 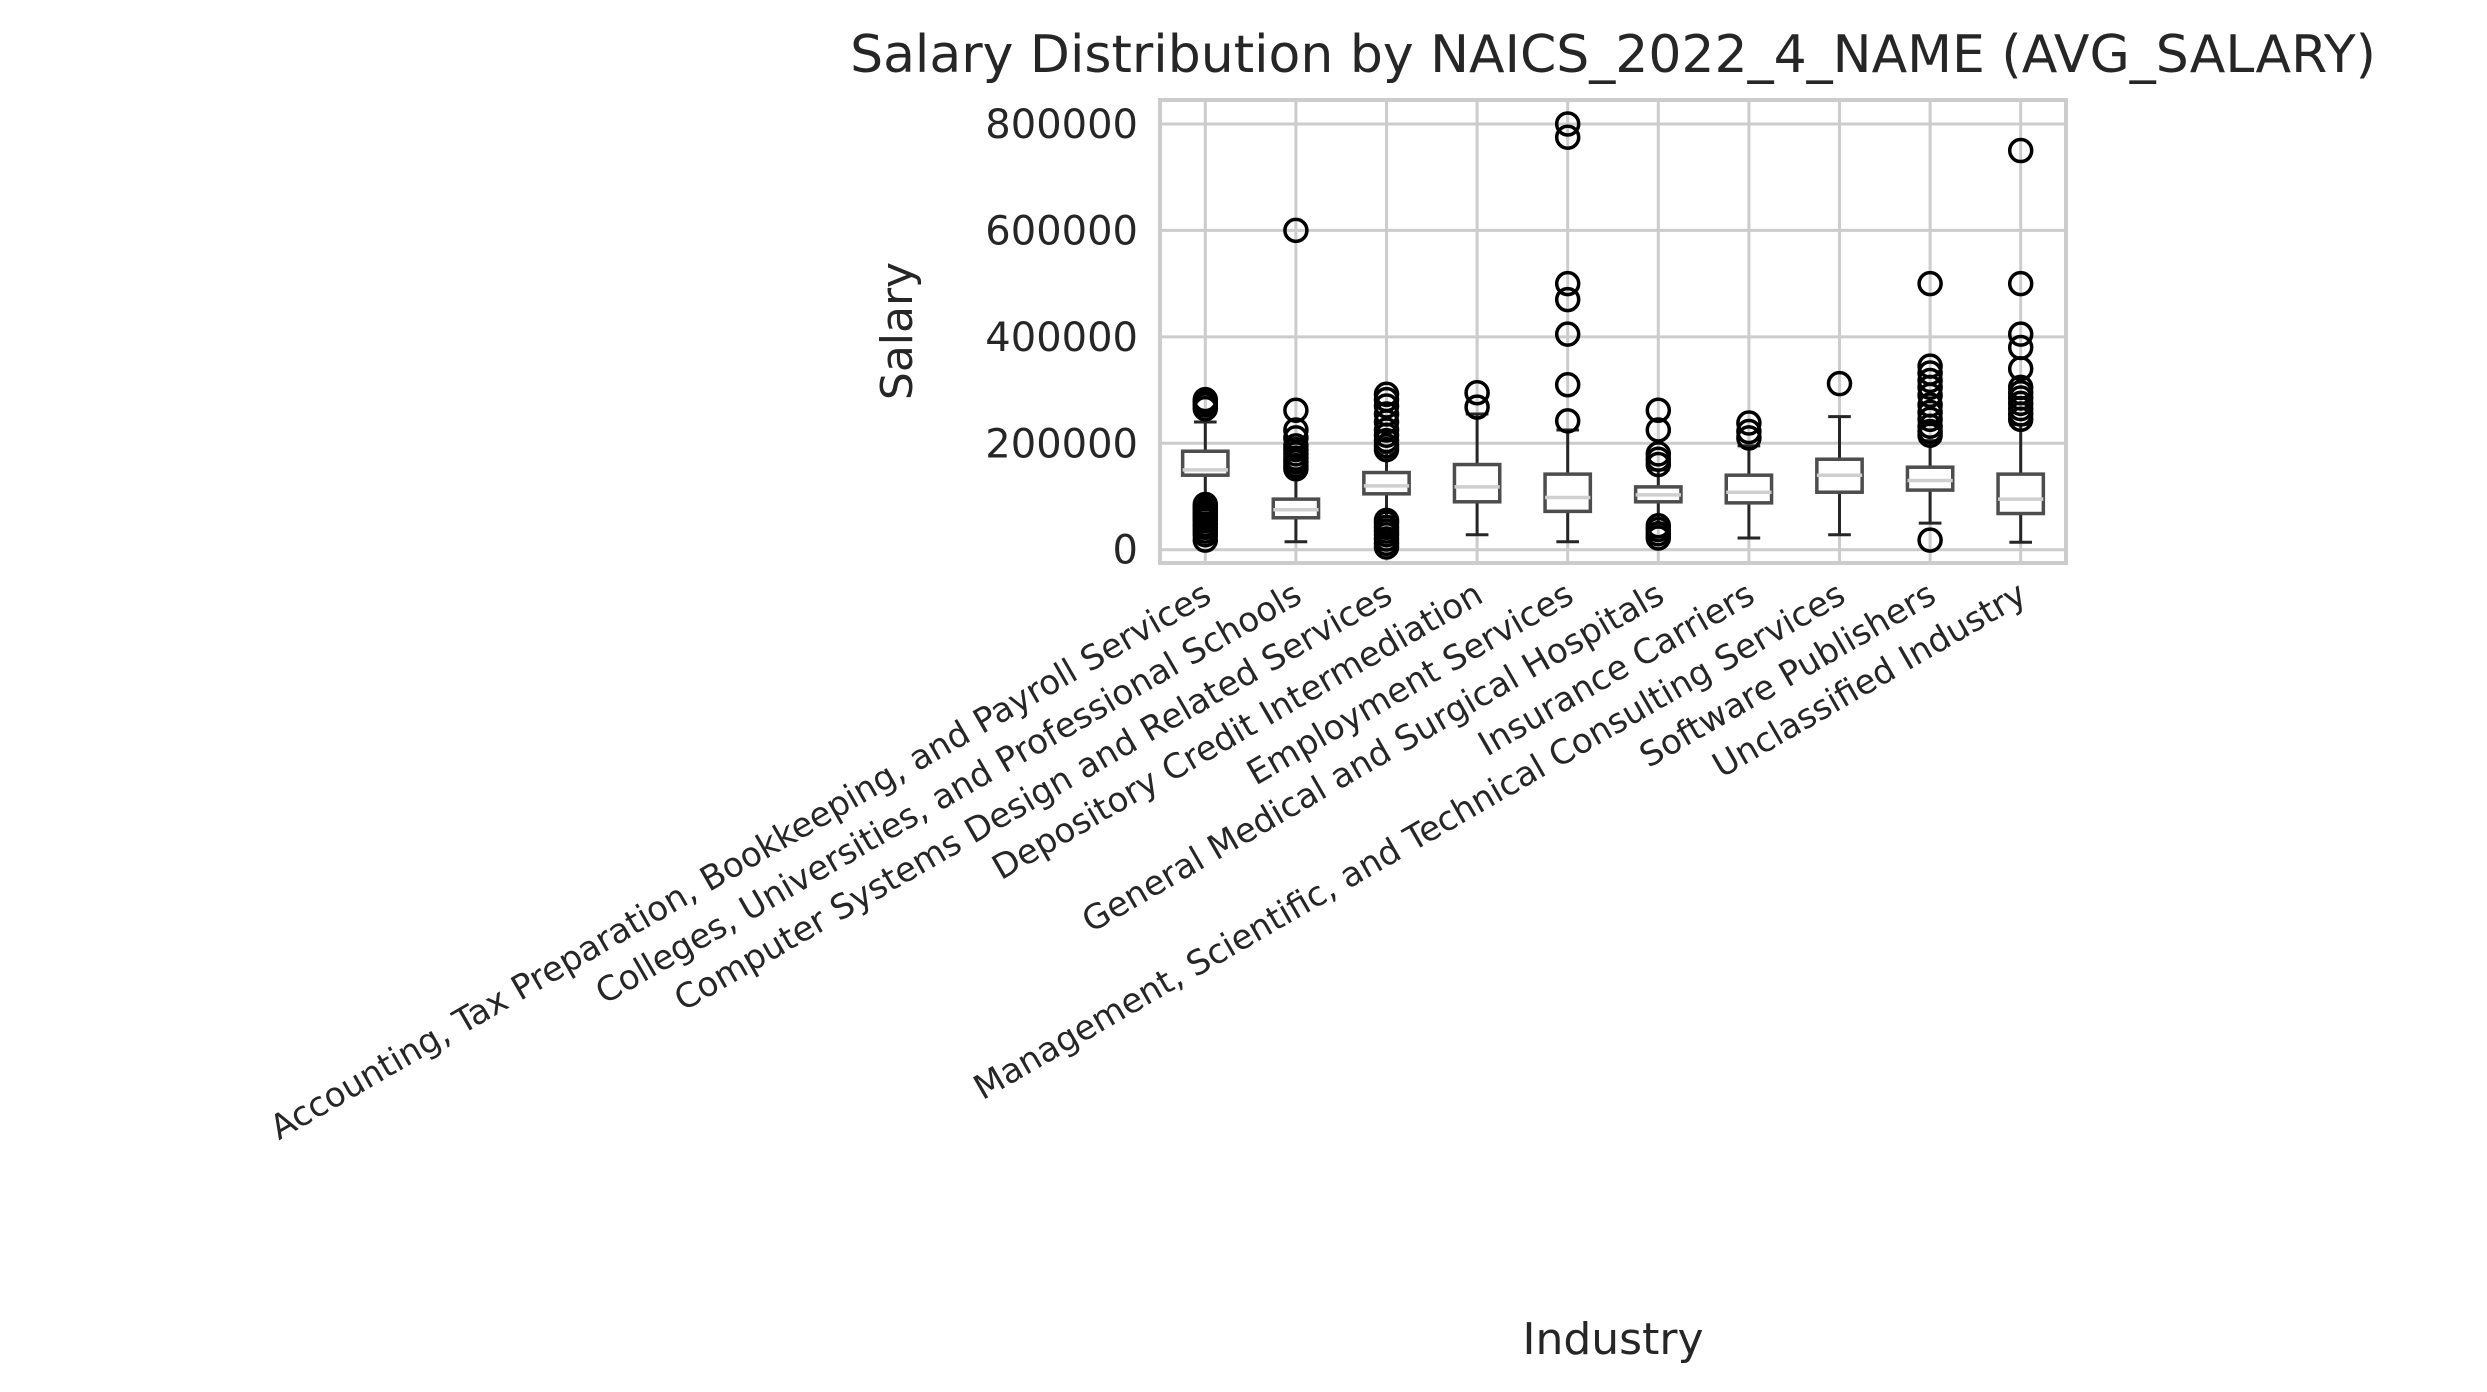 What do you see at coordinates (1061, 125) in the screenshot?
I see `y-tick-label: 800000` at bounding box center [1061, 125].